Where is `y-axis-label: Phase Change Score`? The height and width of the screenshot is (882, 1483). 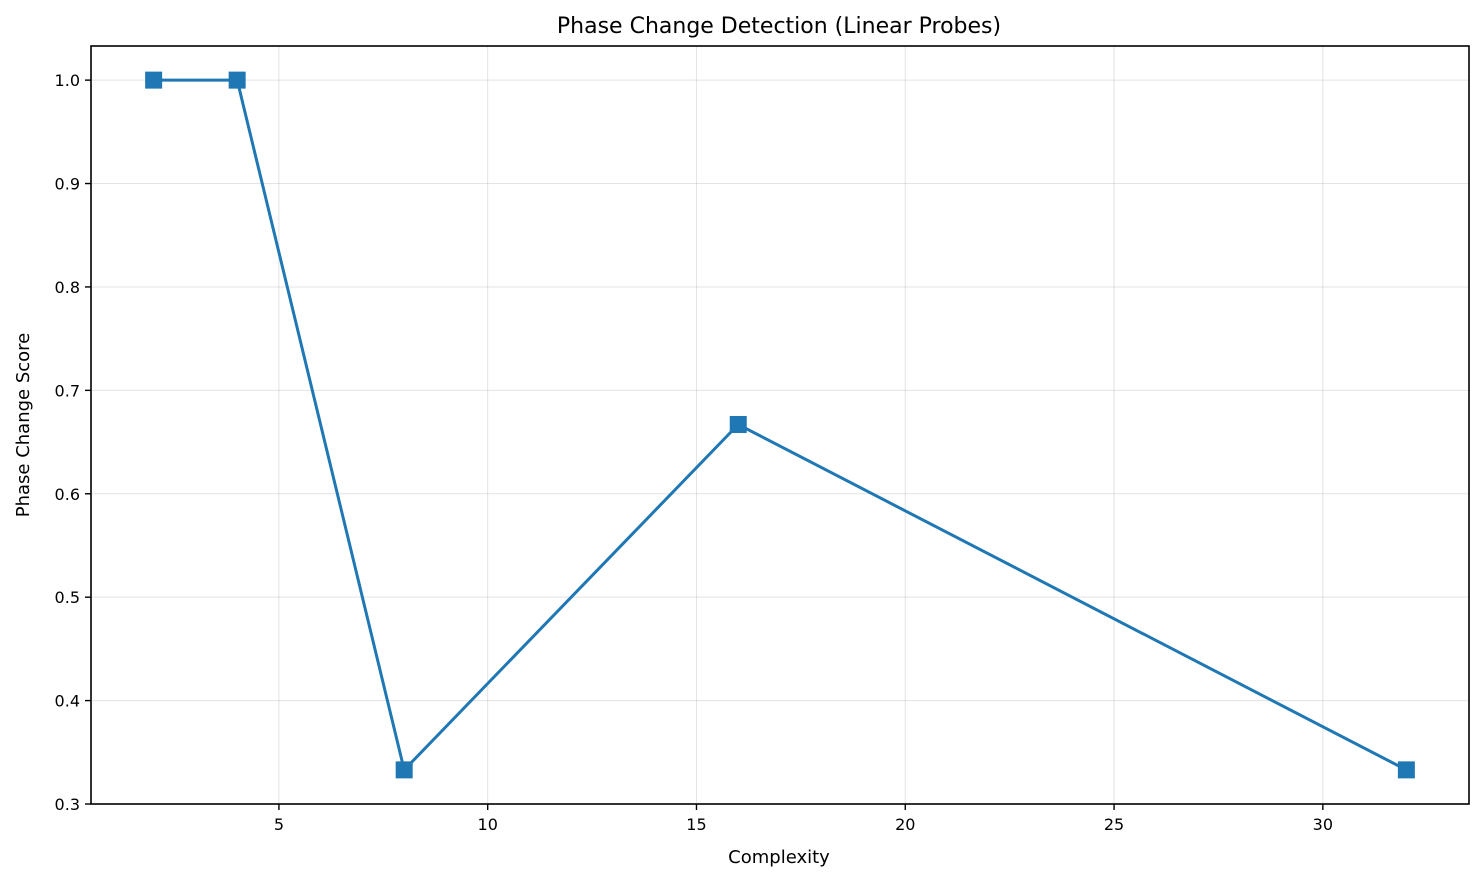 y-axis-label: Phase Change Score is located at coordinates (23, 425).